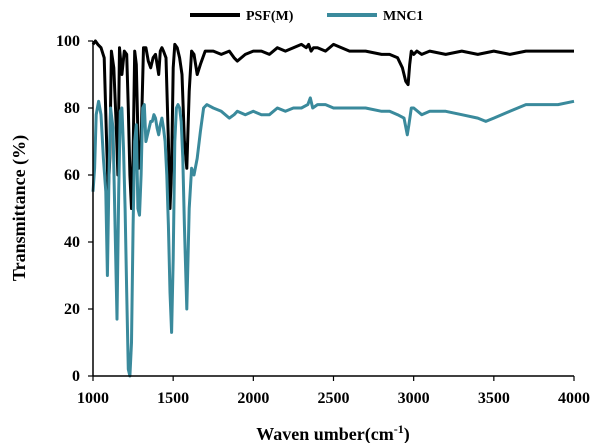 The height and width of the screenshot is (443, 595). I want to click on y-tick-label: 80, so click(72, 108).